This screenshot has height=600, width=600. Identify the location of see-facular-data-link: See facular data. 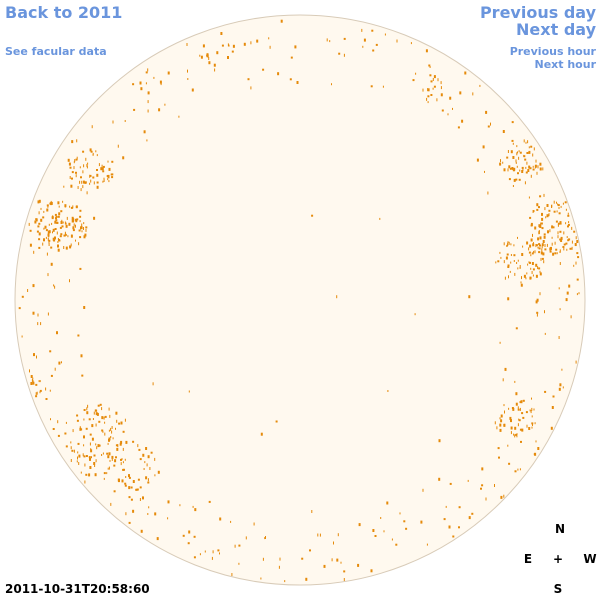
(56, 51).